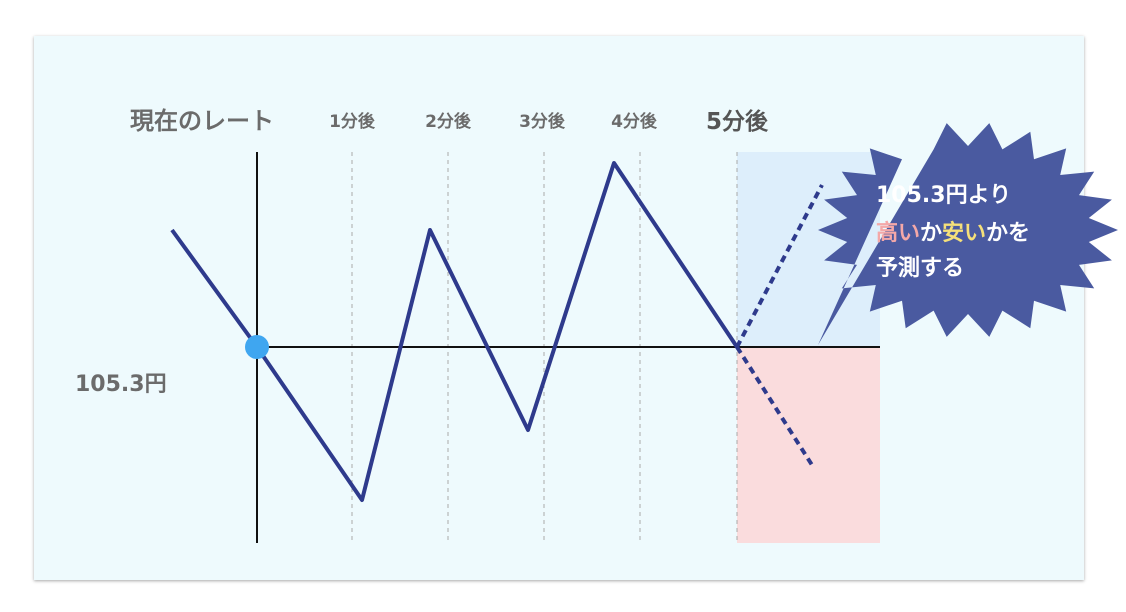  I want to click on callout-high: 高い, so click(898, 233).